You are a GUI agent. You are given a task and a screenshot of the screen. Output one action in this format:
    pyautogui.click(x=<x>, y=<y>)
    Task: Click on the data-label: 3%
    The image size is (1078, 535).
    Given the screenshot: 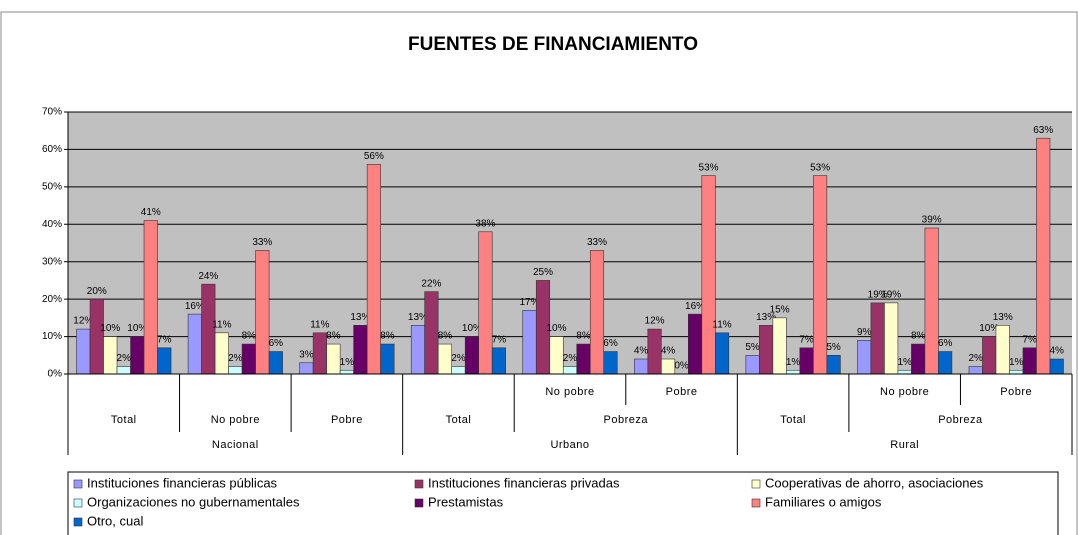 What is the action you would take?
    pyautogui.click(x=306, y=354)
    